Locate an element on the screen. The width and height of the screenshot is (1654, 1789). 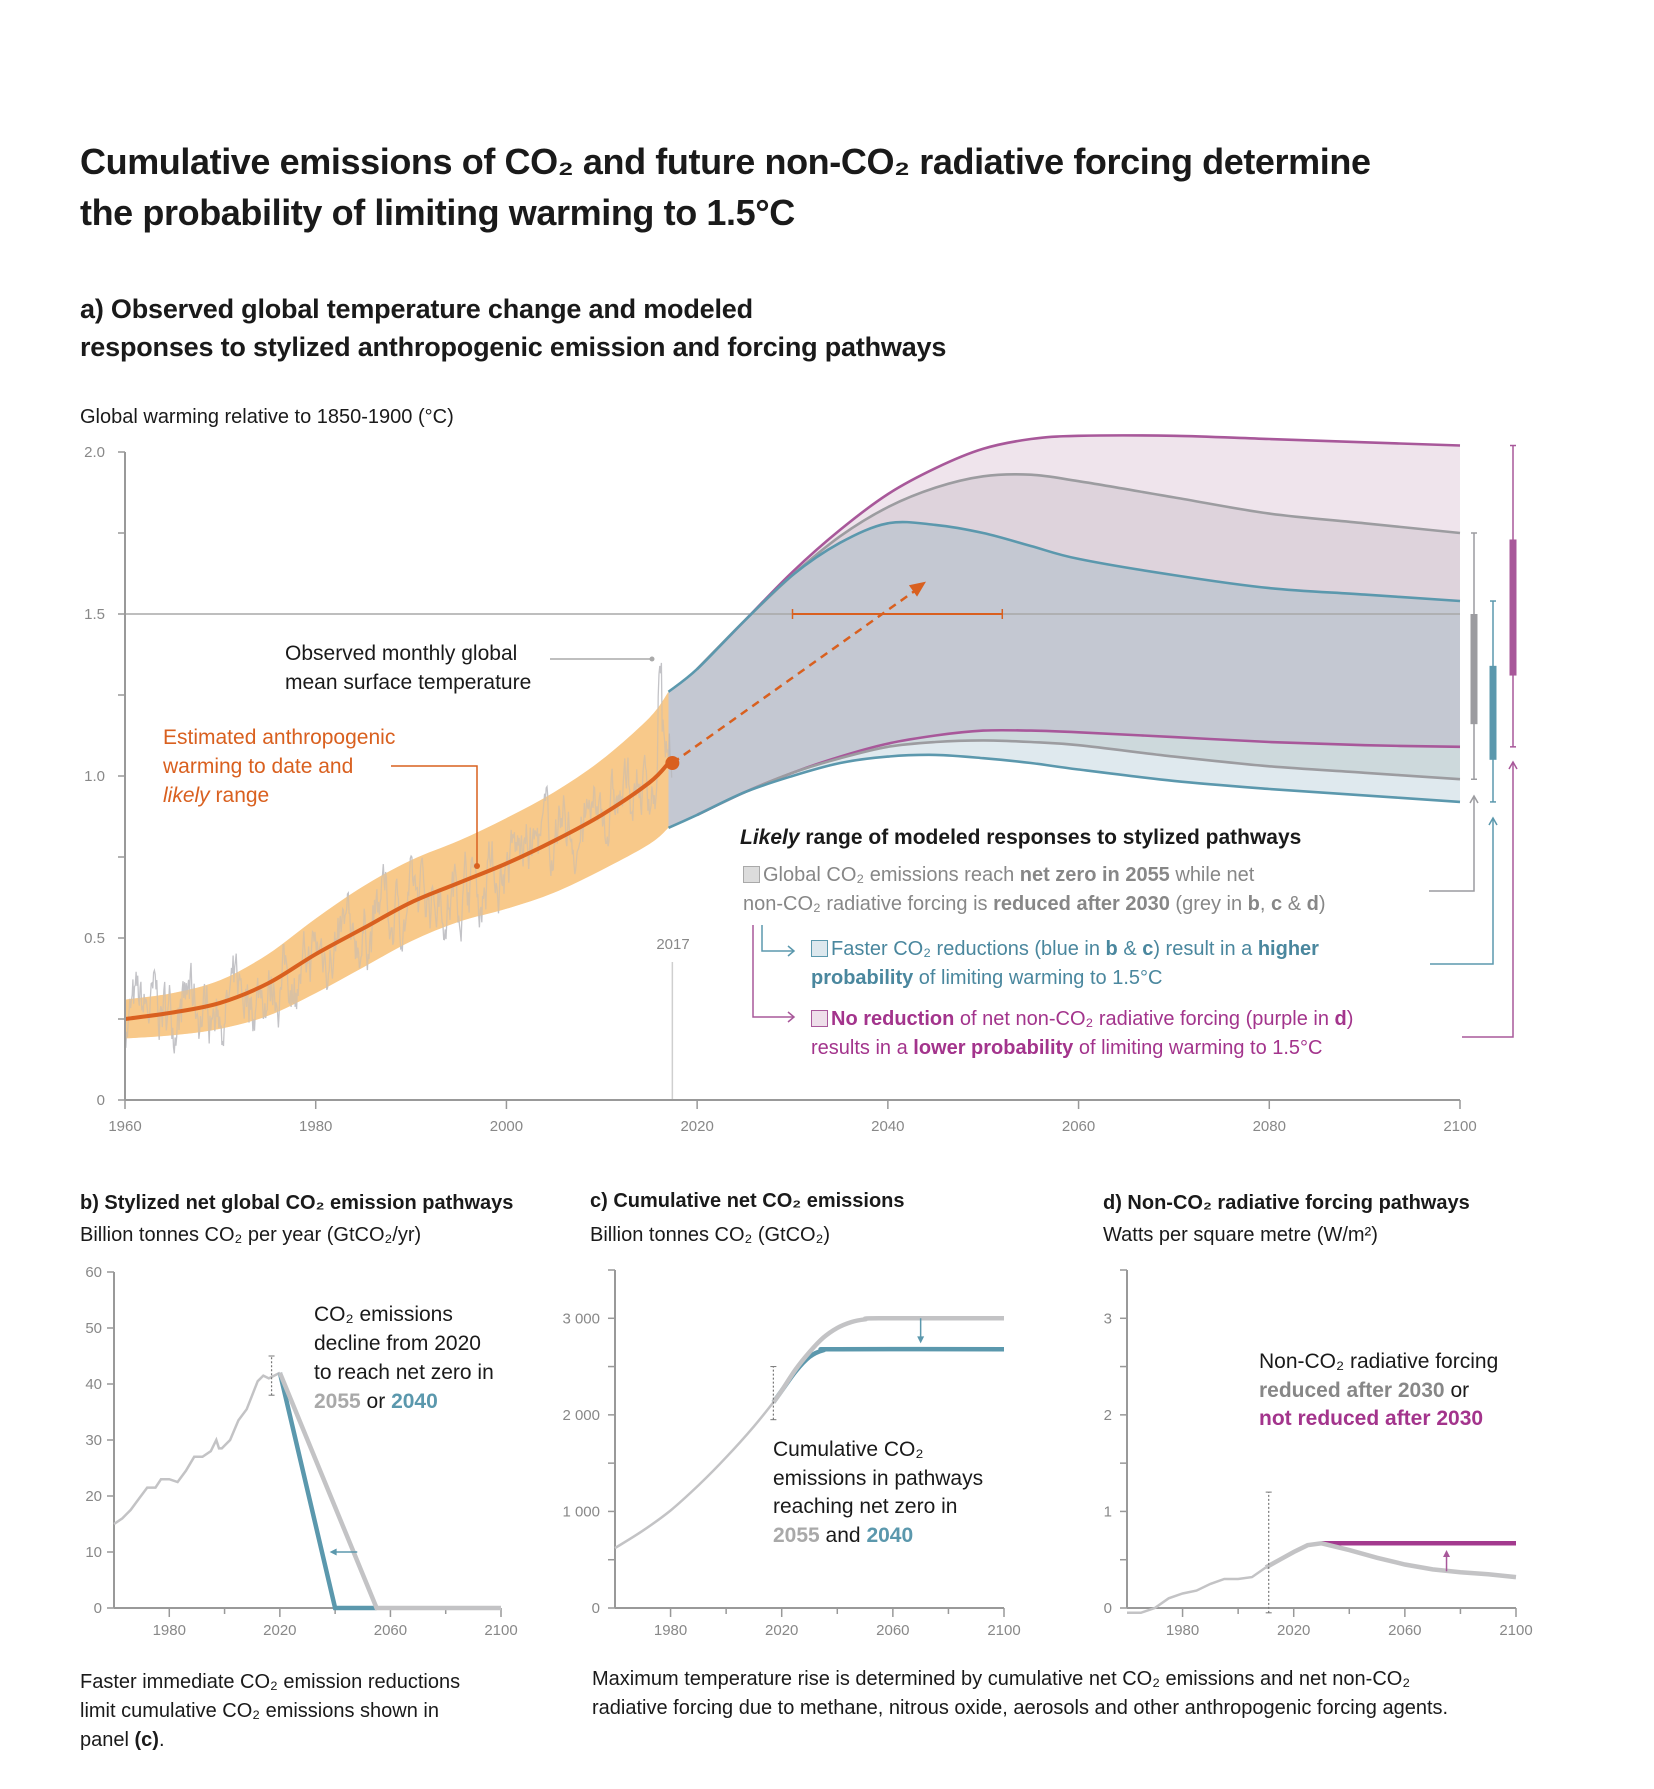
text-run: , is located at coordinates (1265, 904).